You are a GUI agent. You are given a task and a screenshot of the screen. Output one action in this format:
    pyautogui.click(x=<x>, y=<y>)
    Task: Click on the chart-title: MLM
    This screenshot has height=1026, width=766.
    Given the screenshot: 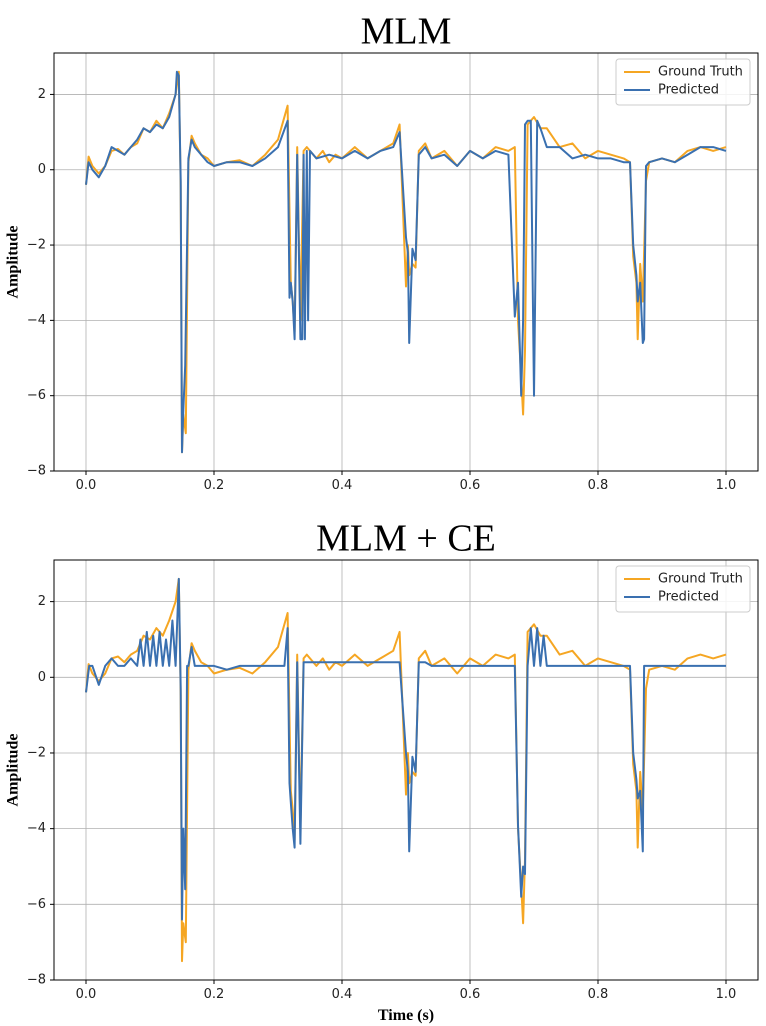 What is the action you would take?
    pyautogui.click(x=406, y=32)
    